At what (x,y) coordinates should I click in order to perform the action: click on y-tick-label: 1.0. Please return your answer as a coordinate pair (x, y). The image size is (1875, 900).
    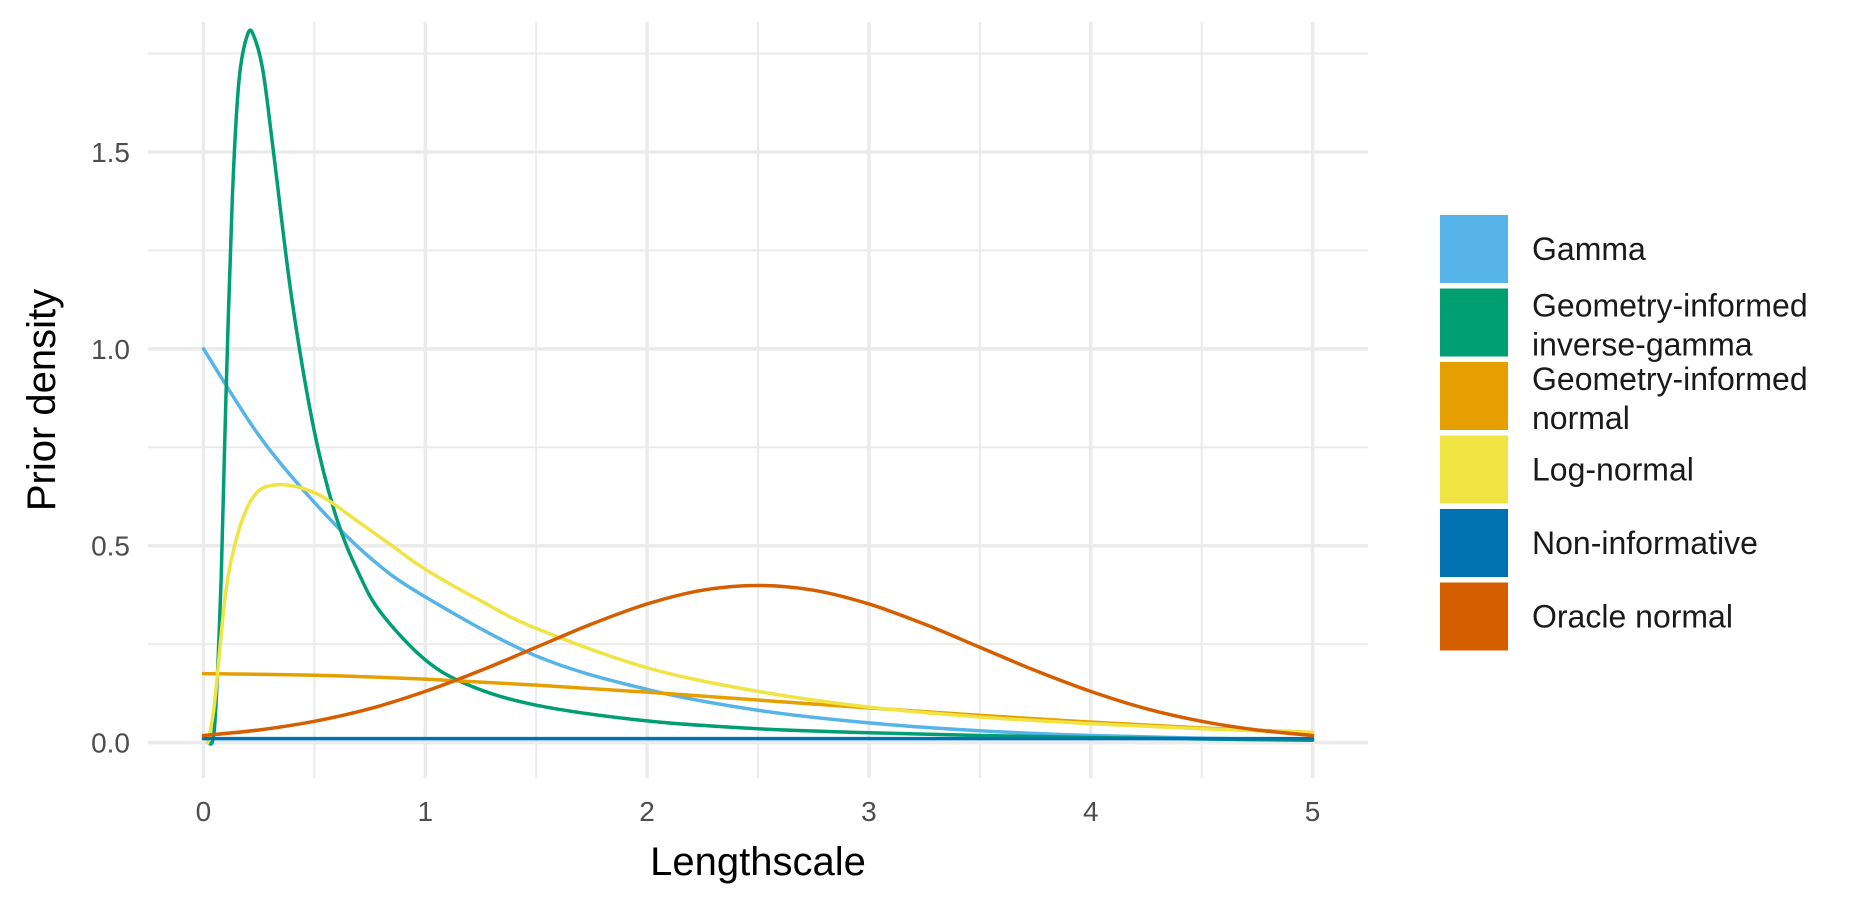
    Looking at the image, I should click on (110, 349).